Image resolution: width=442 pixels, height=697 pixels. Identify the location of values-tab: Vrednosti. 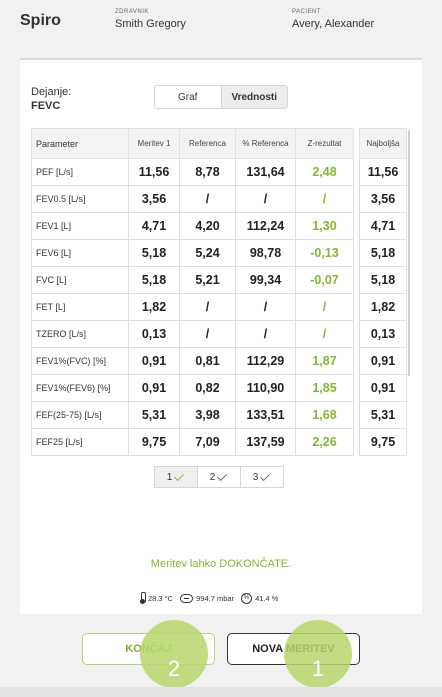
(253, 97).